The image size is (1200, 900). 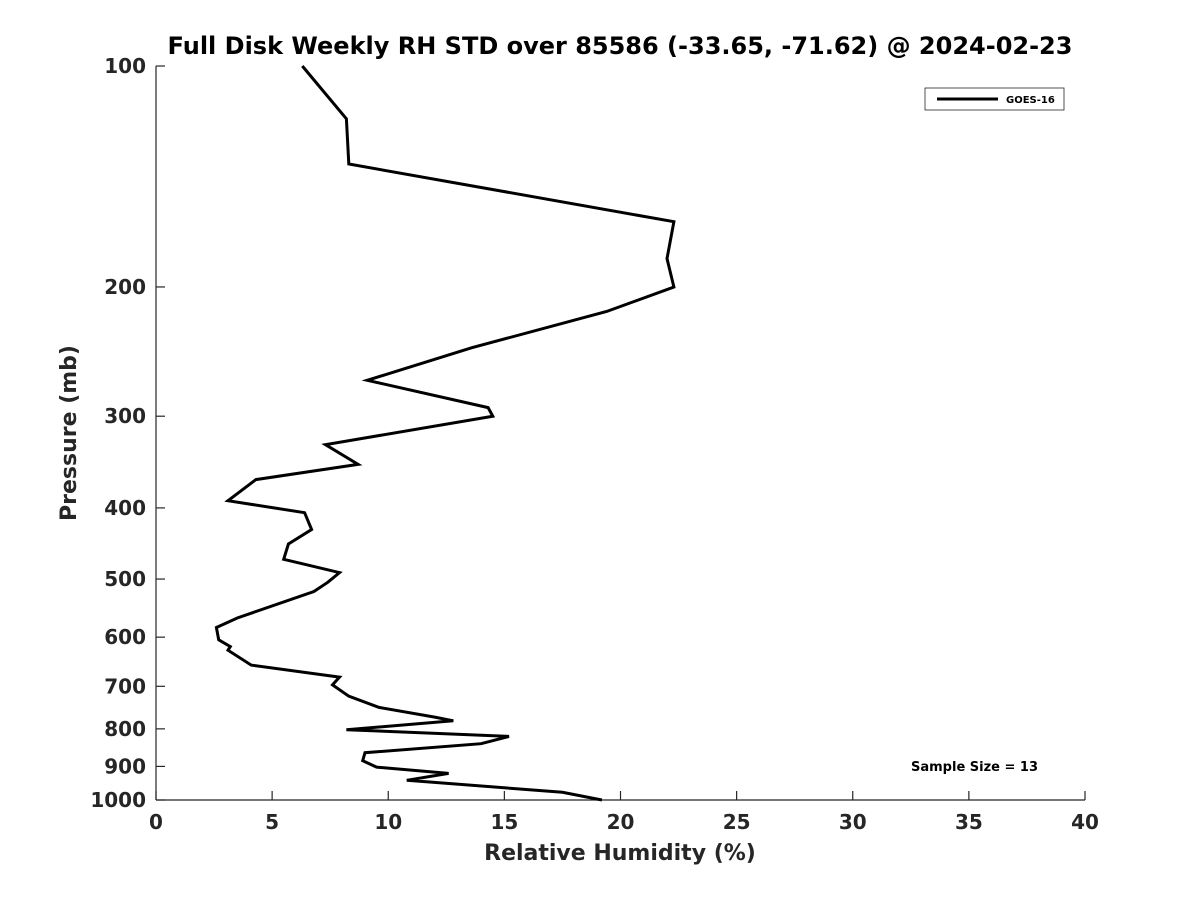 What do you see at coordinates (504, 822) in the screenshot?
I see `x-tick-label: 15` at bounding box center [504, 822].